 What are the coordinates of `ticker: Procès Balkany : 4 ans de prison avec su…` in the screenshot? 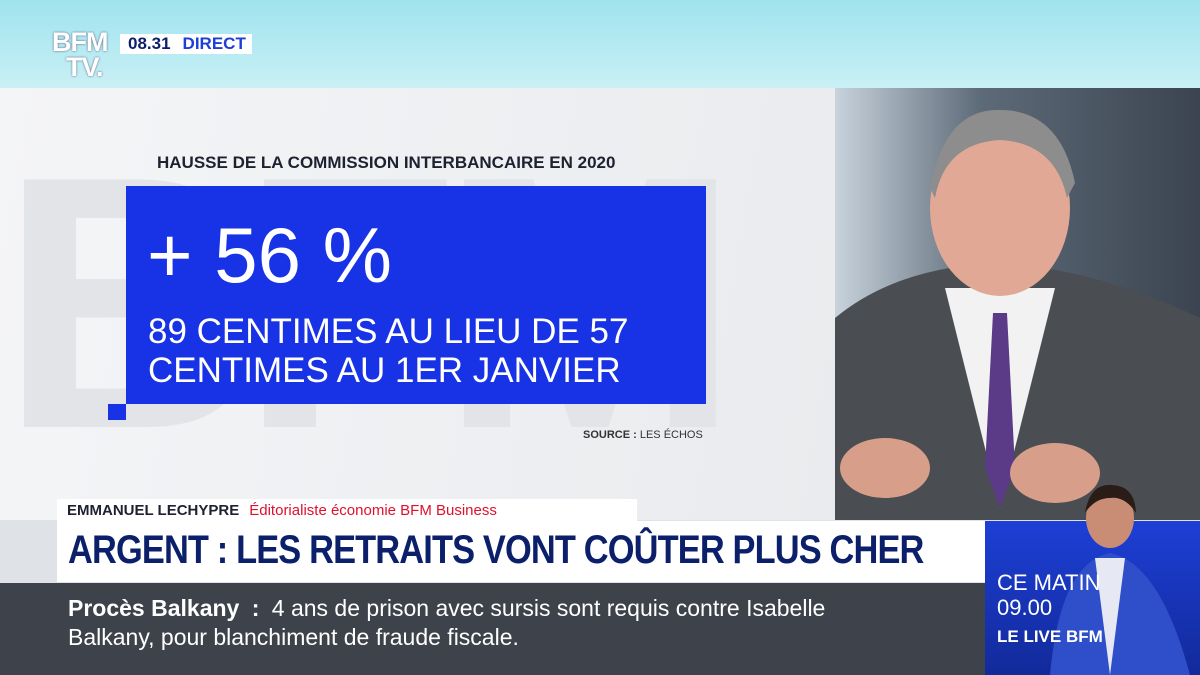 It's located at (446, 623).